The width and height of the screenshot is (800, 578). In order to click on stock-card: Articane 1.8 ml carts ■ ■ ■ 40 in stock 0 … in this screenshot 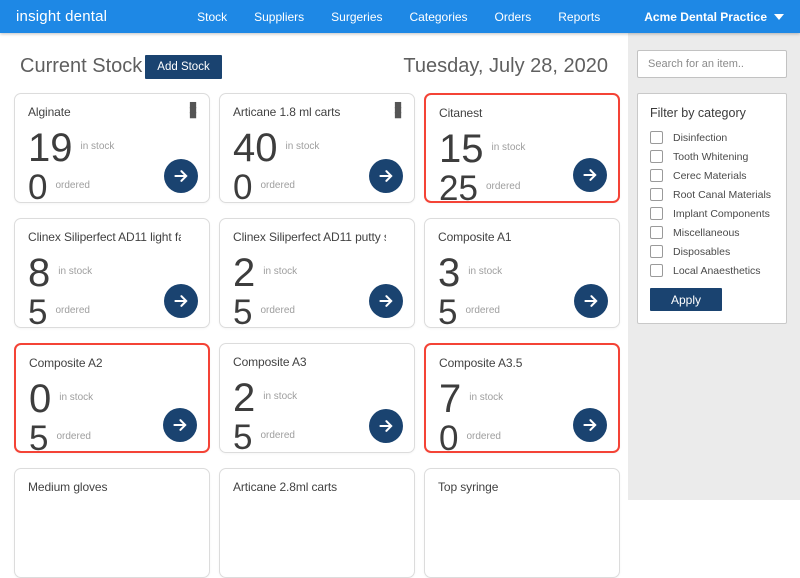, I will do `click(317, 149)`.